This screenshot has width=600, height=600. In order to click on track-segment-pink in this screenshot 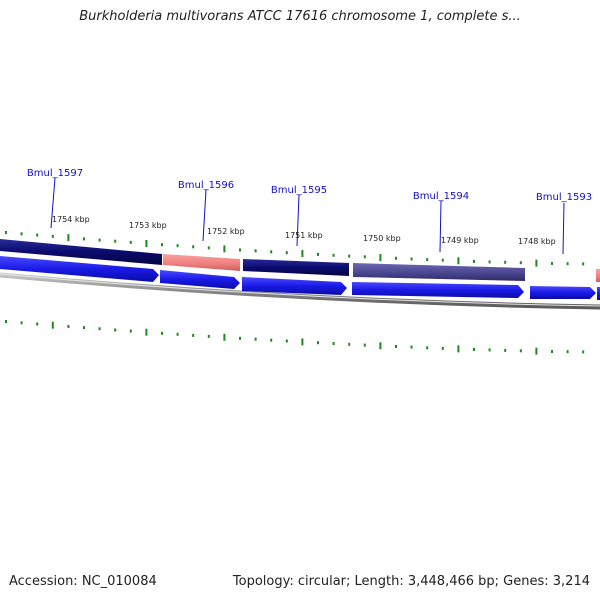, I will do `click(201, 262)`.